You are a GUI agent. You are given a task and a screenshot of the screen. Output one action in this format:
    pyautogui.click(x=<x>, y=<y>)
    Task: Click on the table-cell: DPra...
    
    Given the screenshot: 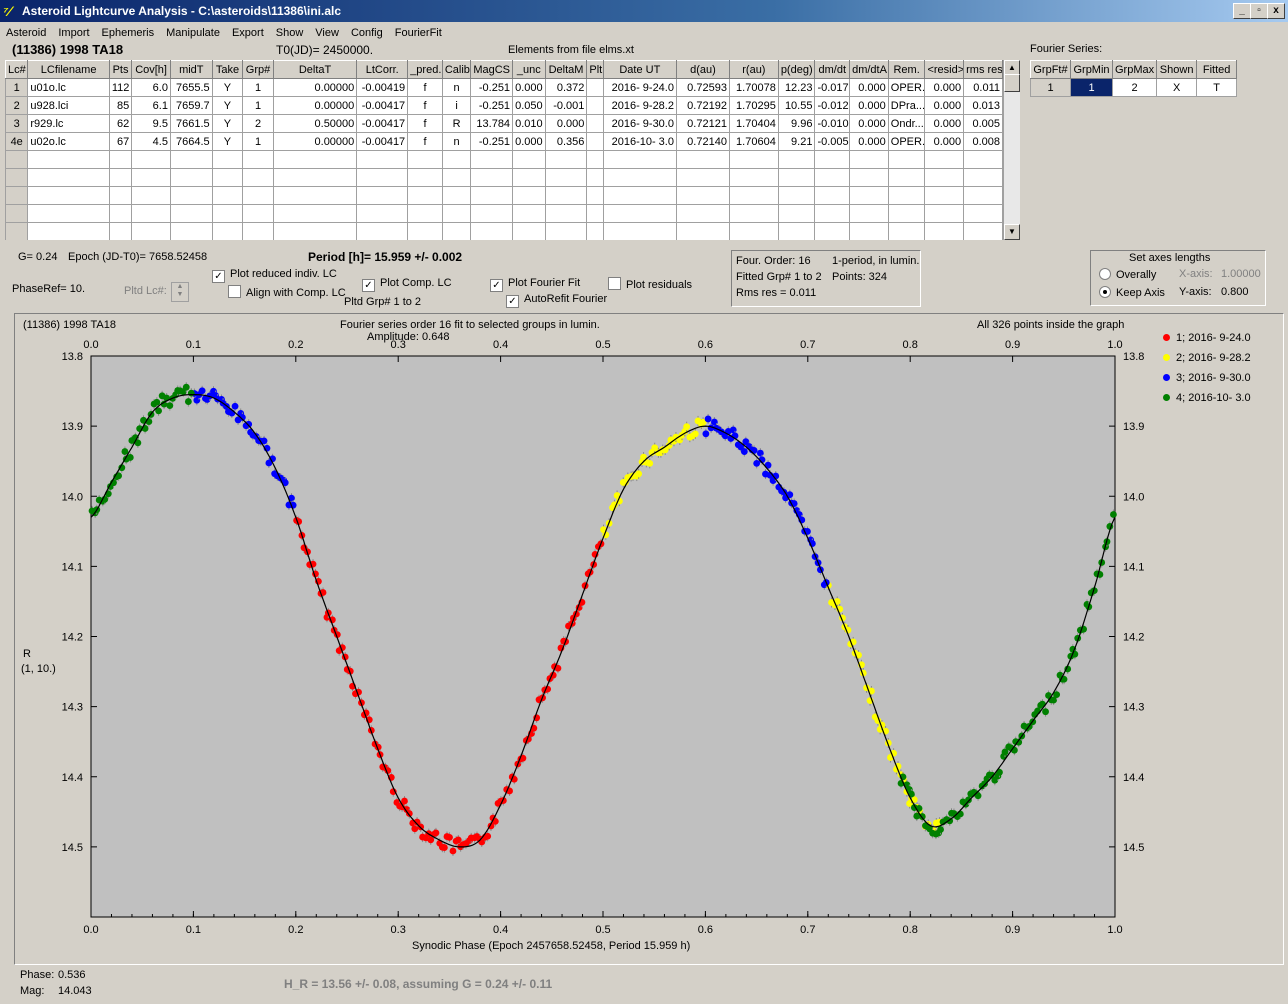 What is the action you would take?
    pyautogui.click(x=906, y=105)
    